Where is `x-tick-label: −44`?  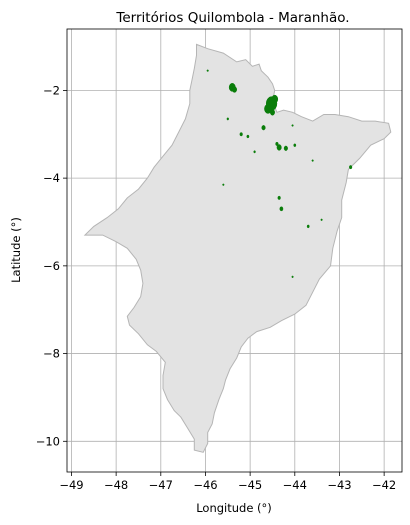 x-tick-label: −44 is located at coordinates (295, 485).